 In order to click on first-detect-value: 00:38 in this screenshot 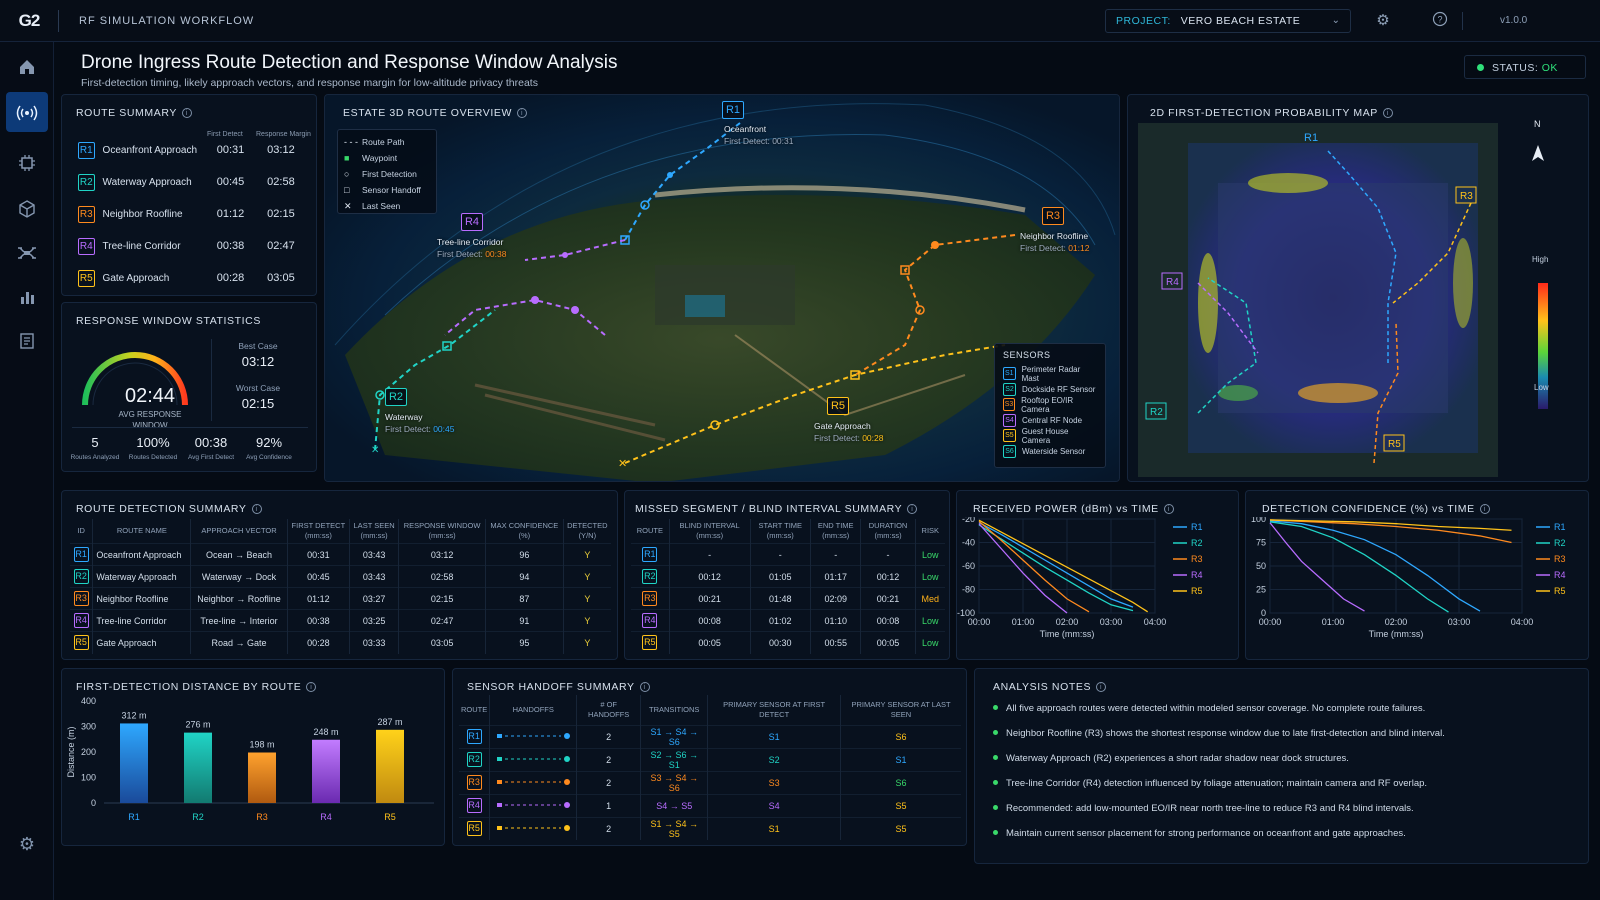, I will do `click(230, 246)`.